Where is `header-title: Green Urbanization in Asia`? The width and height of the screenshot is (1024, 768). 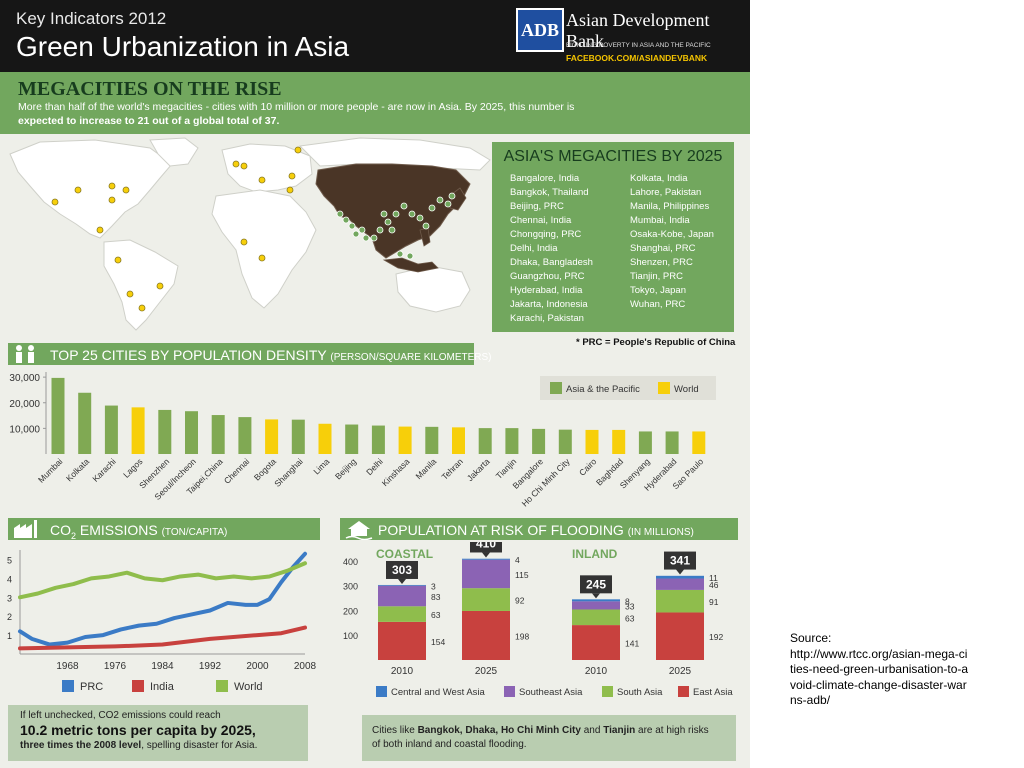 header-title: Green Urbanization in Asia is located at coordinates (183, 46).